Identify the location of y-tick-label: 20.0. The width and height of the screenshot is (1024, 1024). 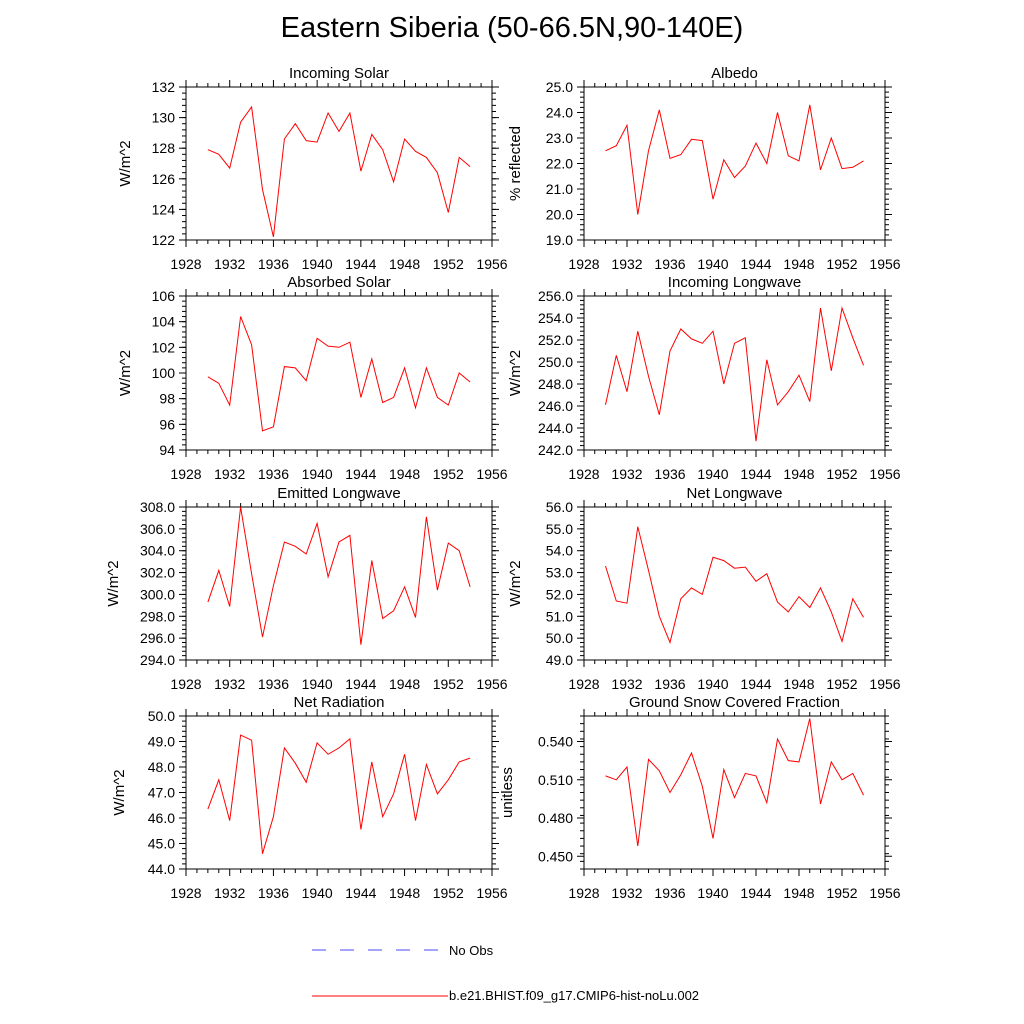
(559, 215).